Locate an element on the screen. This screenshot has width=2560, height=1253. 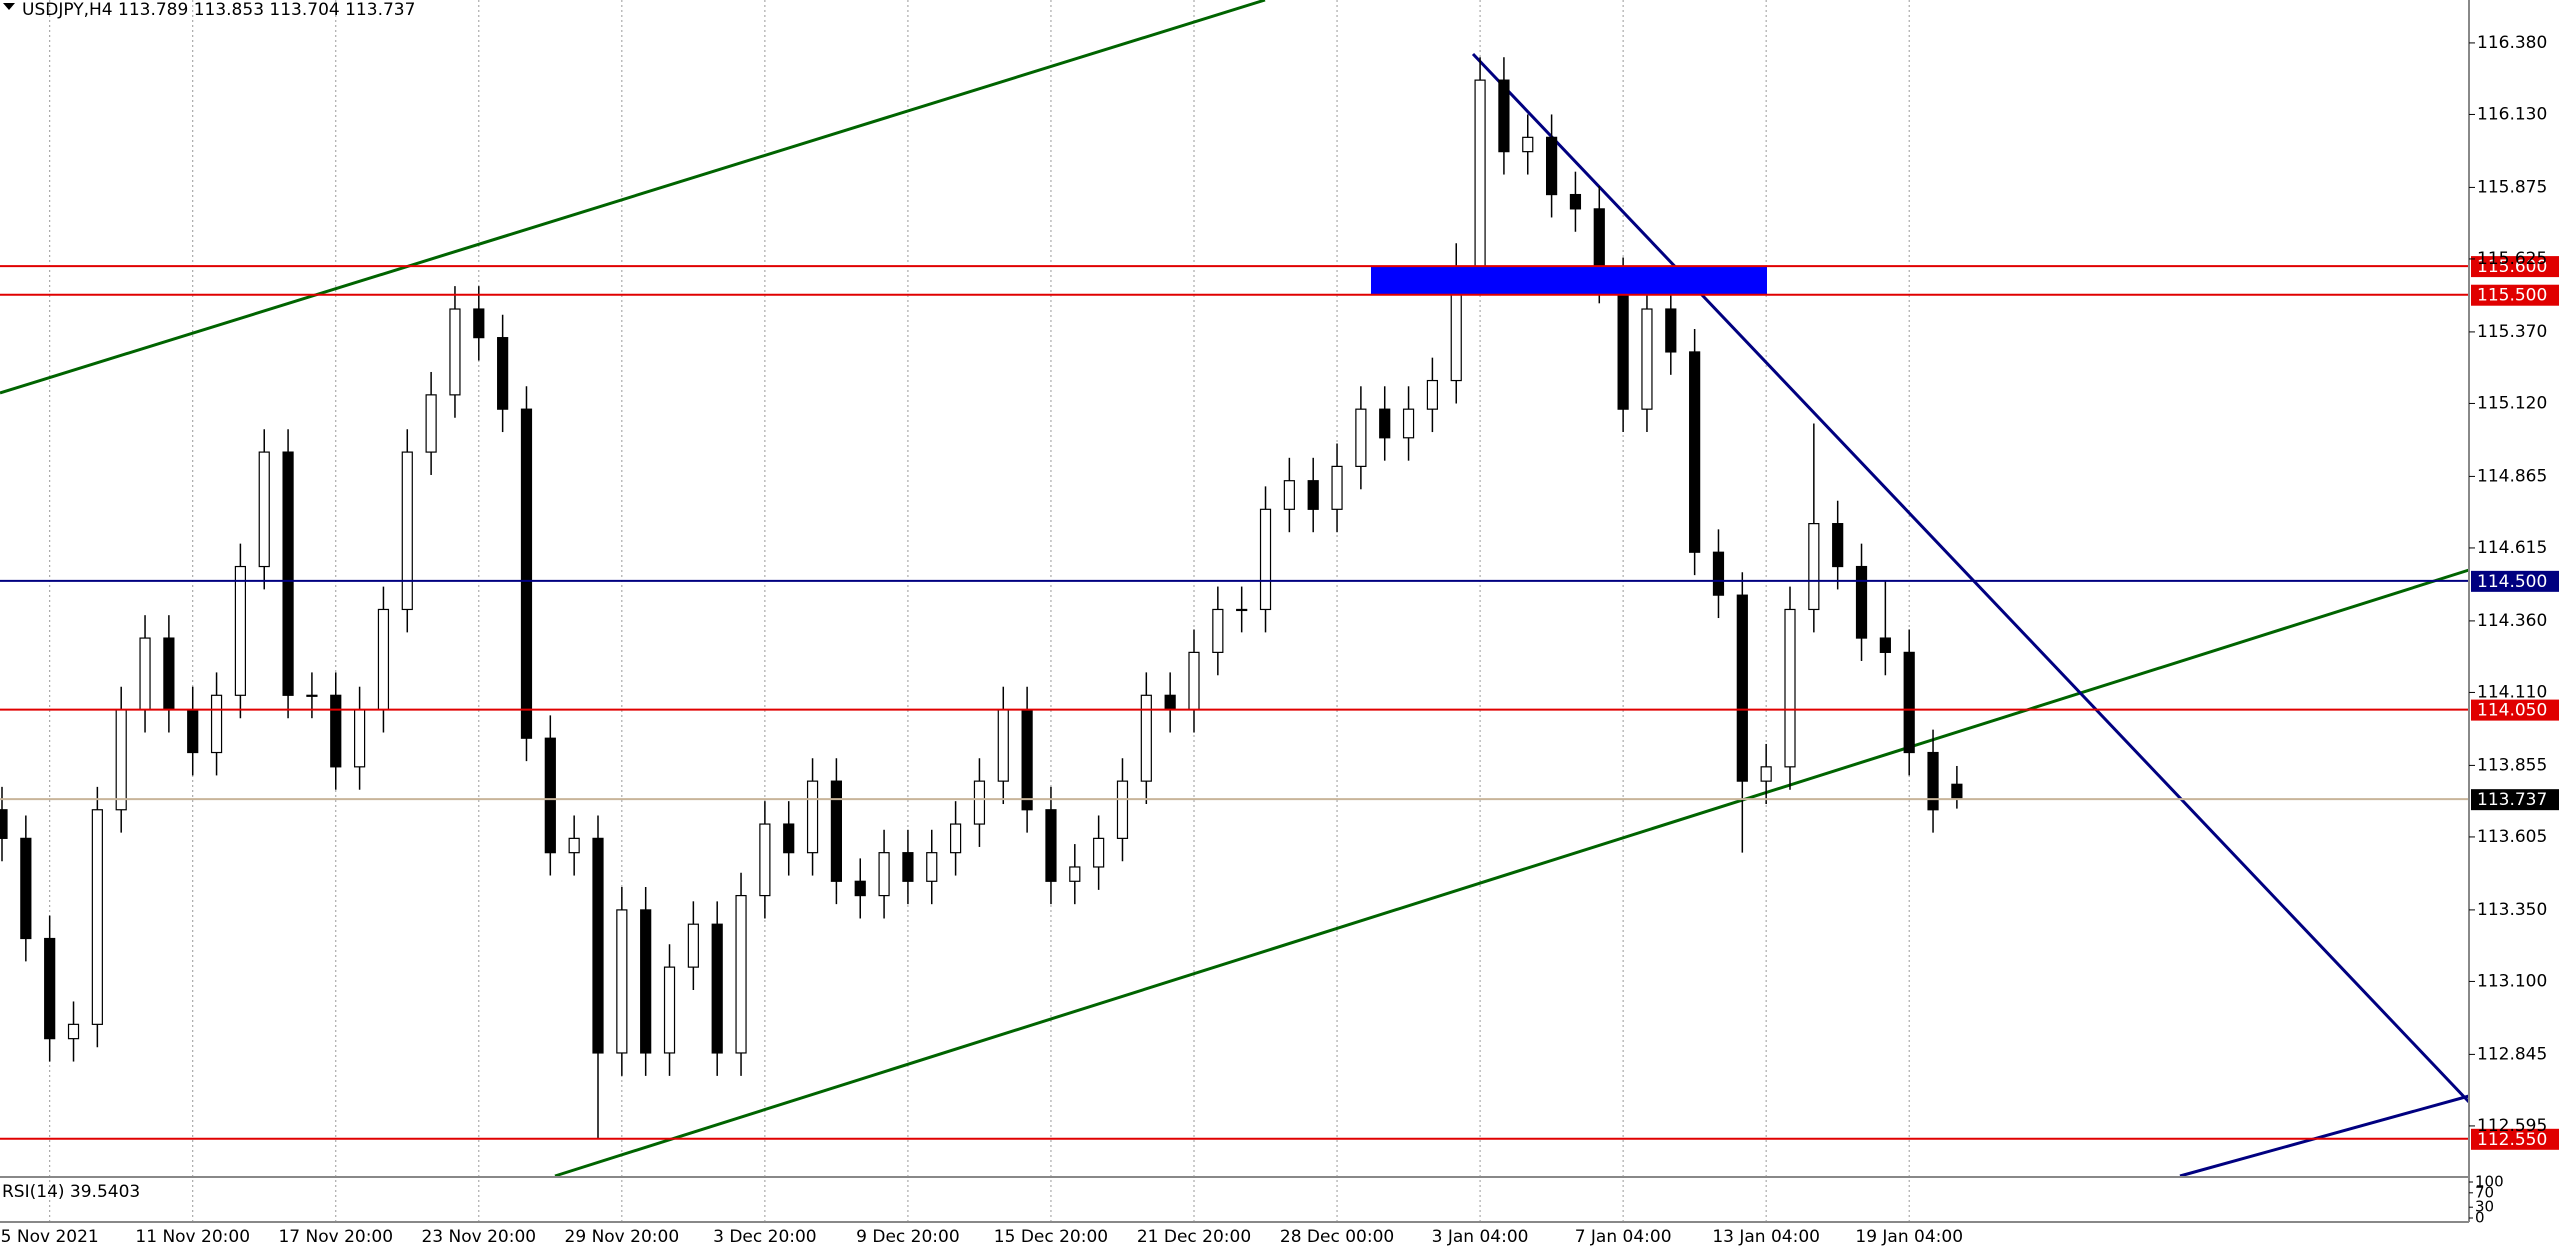
zone-rectangle is located at coordinates (1569, 280).